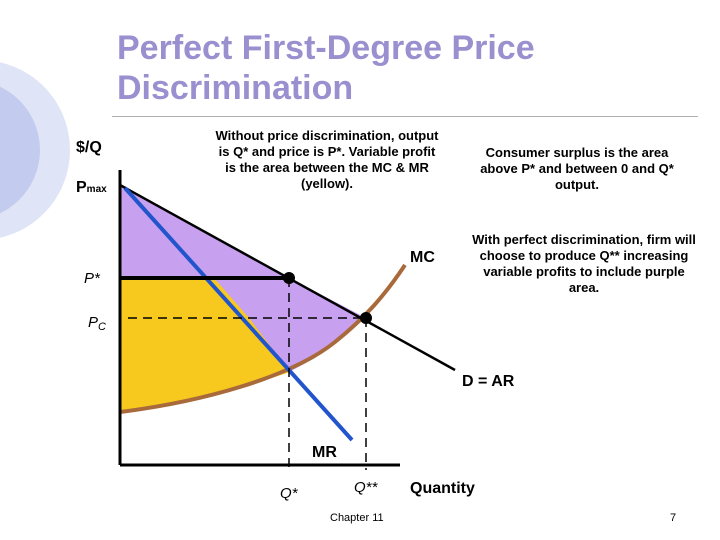 Image resolution: width=720 pixels, height=540 pixels. I want to click on title-line-1: Perfect First-Degree Price, so click(326, 48).